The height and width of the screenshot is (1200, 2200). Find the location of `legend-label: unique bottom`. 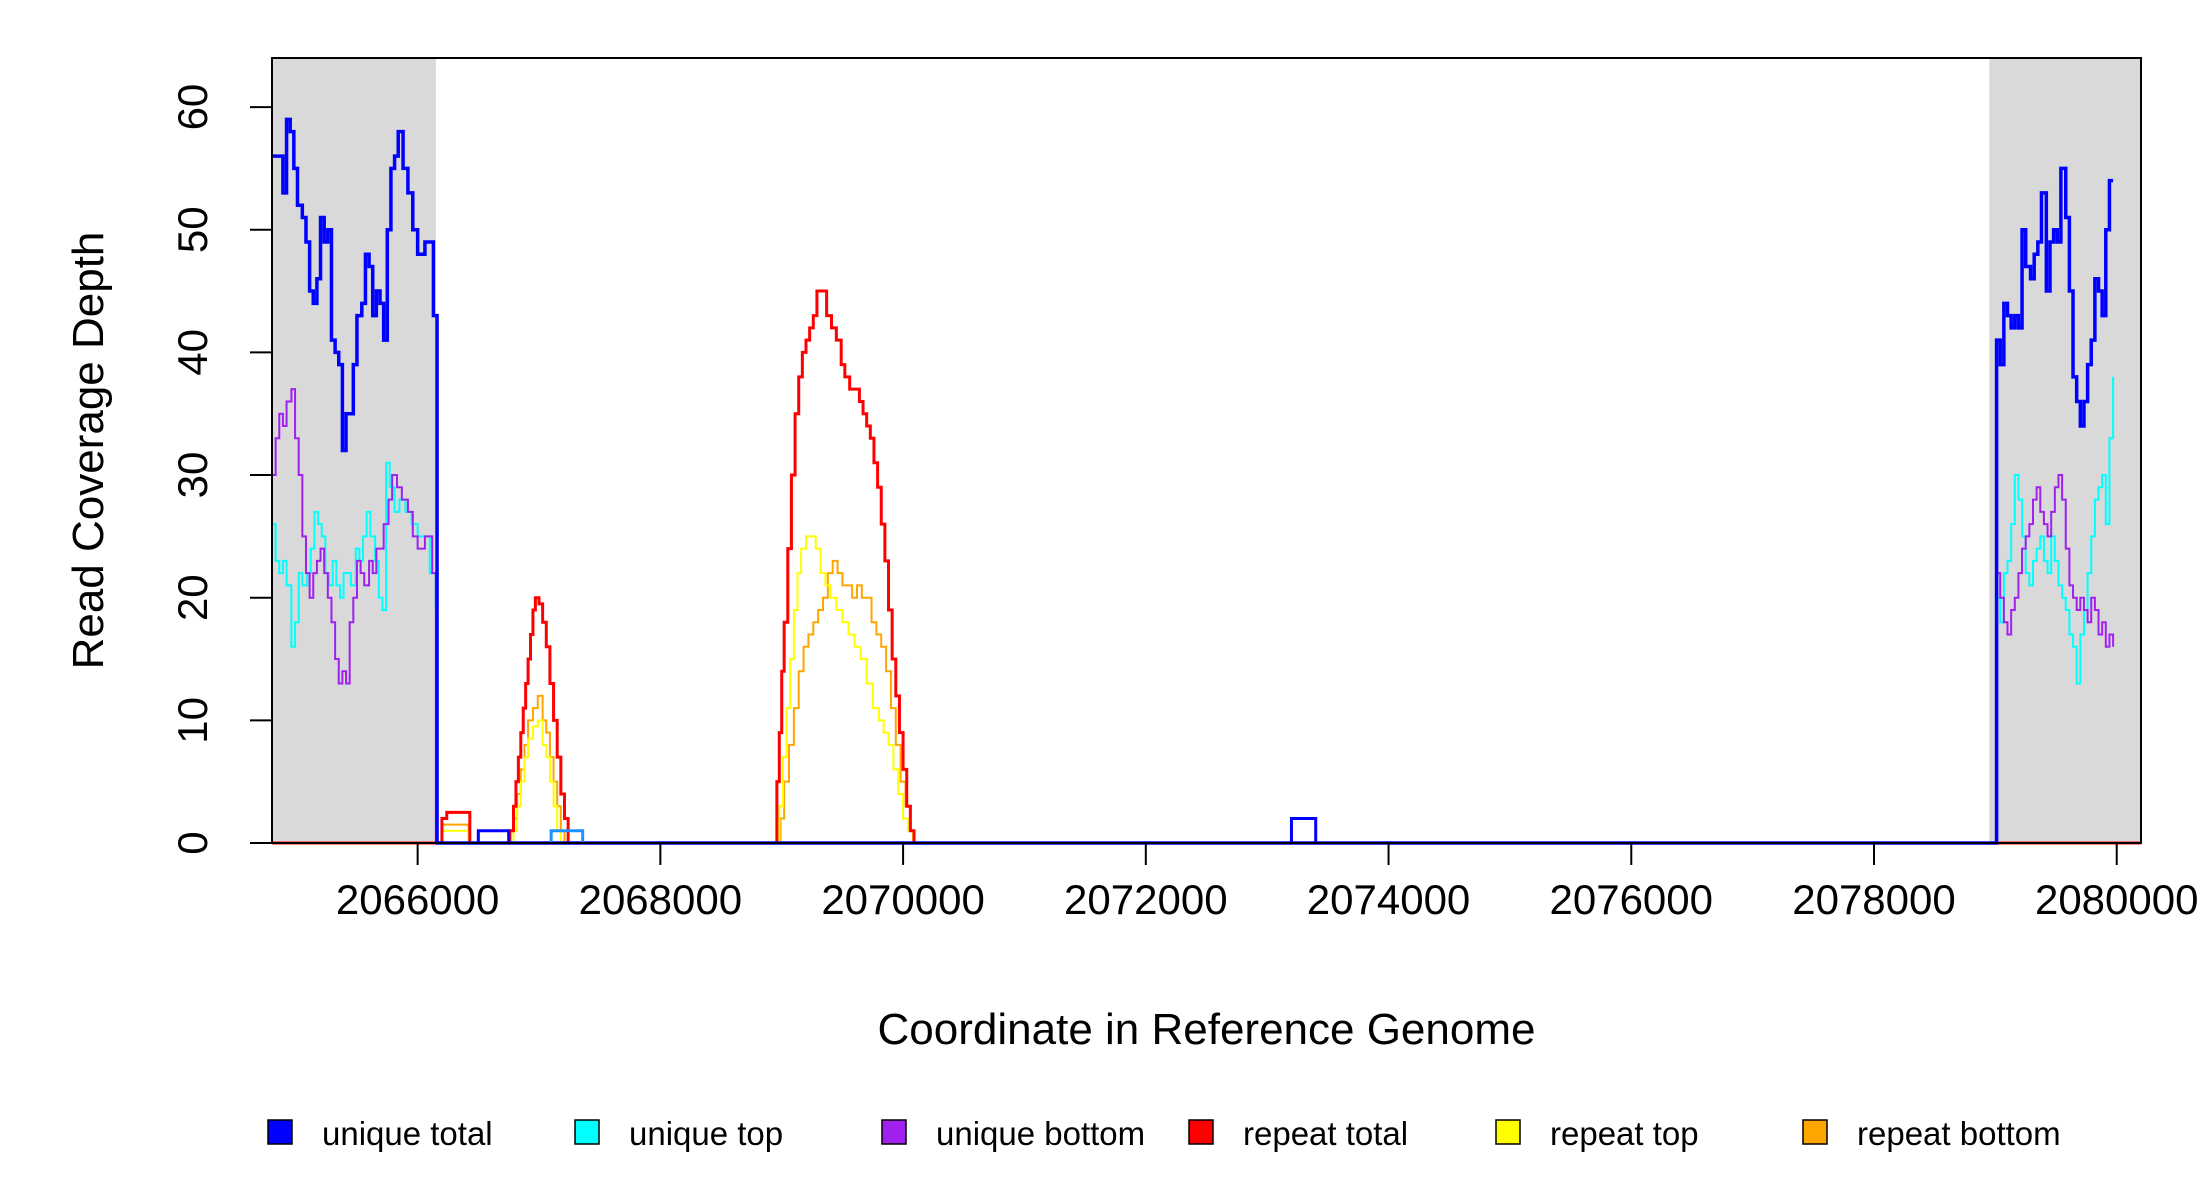

legend-label: unique bottom is located at coordinates (1040, 1133).